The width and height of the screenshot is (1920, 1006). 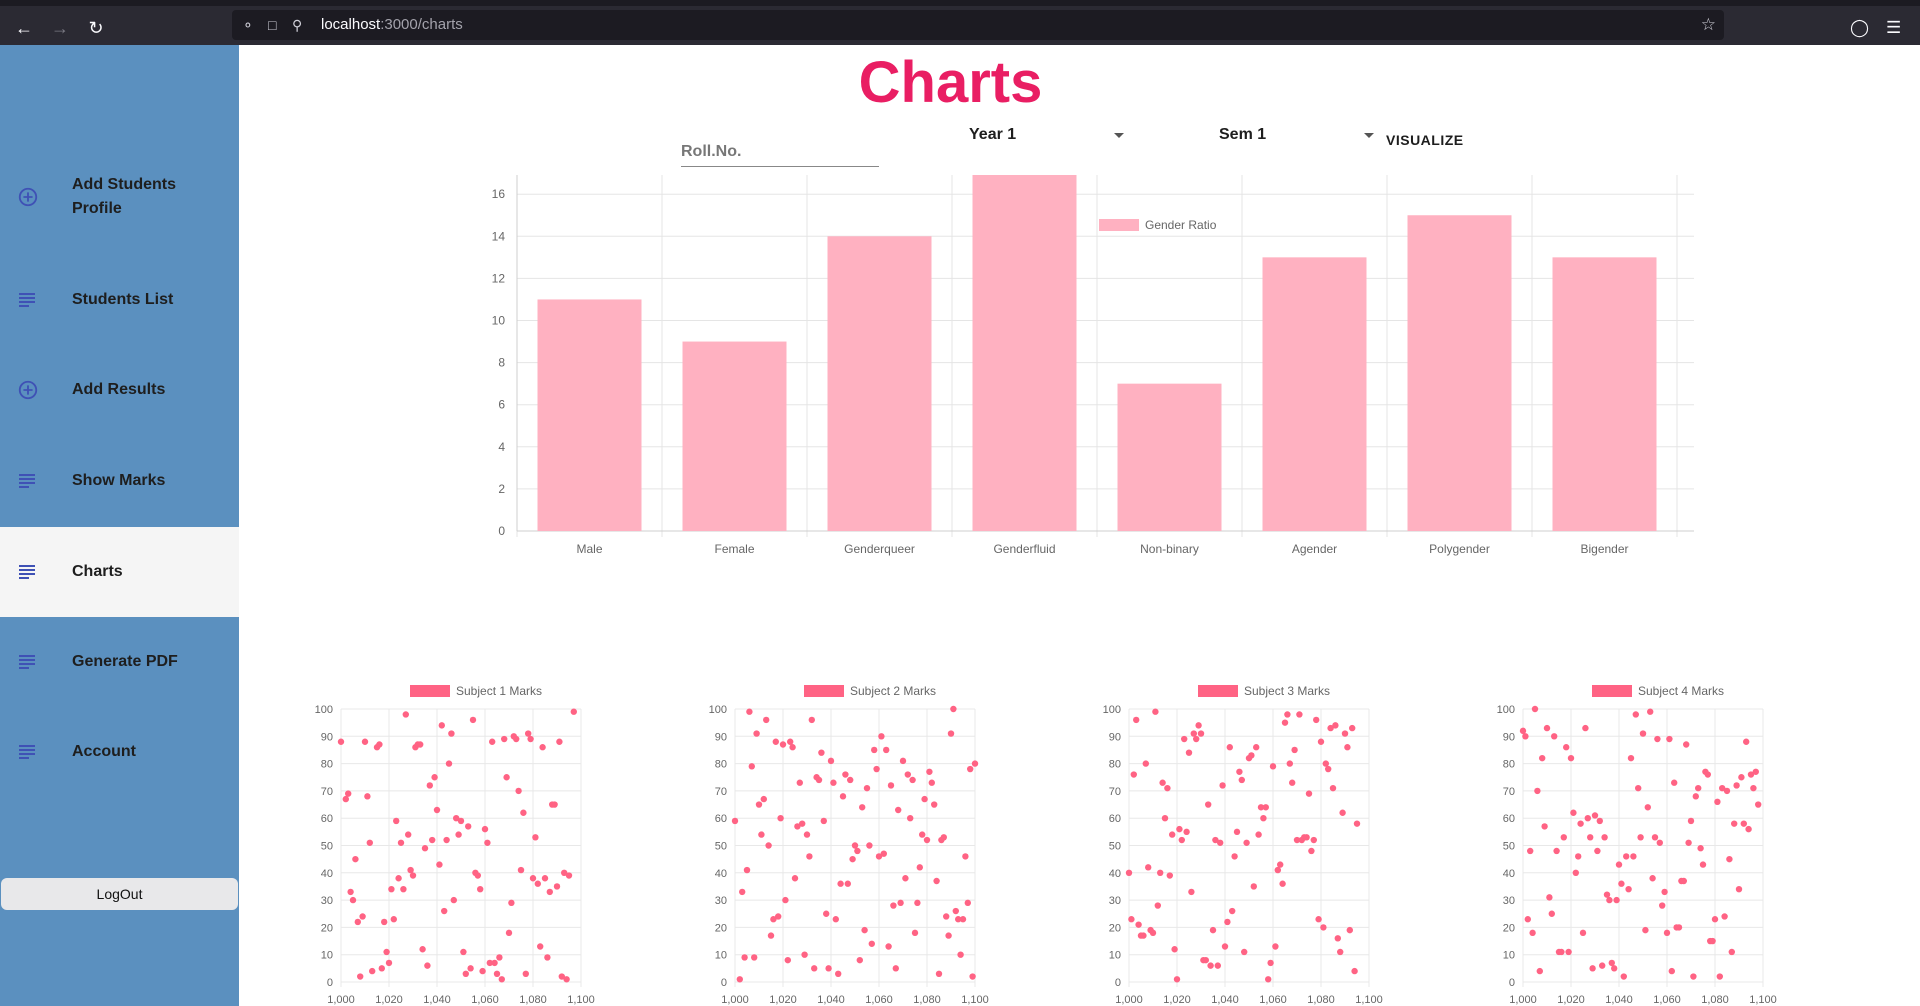 I want to click on sidebar-item-label: Show Marks, so click(x=119, y=480).